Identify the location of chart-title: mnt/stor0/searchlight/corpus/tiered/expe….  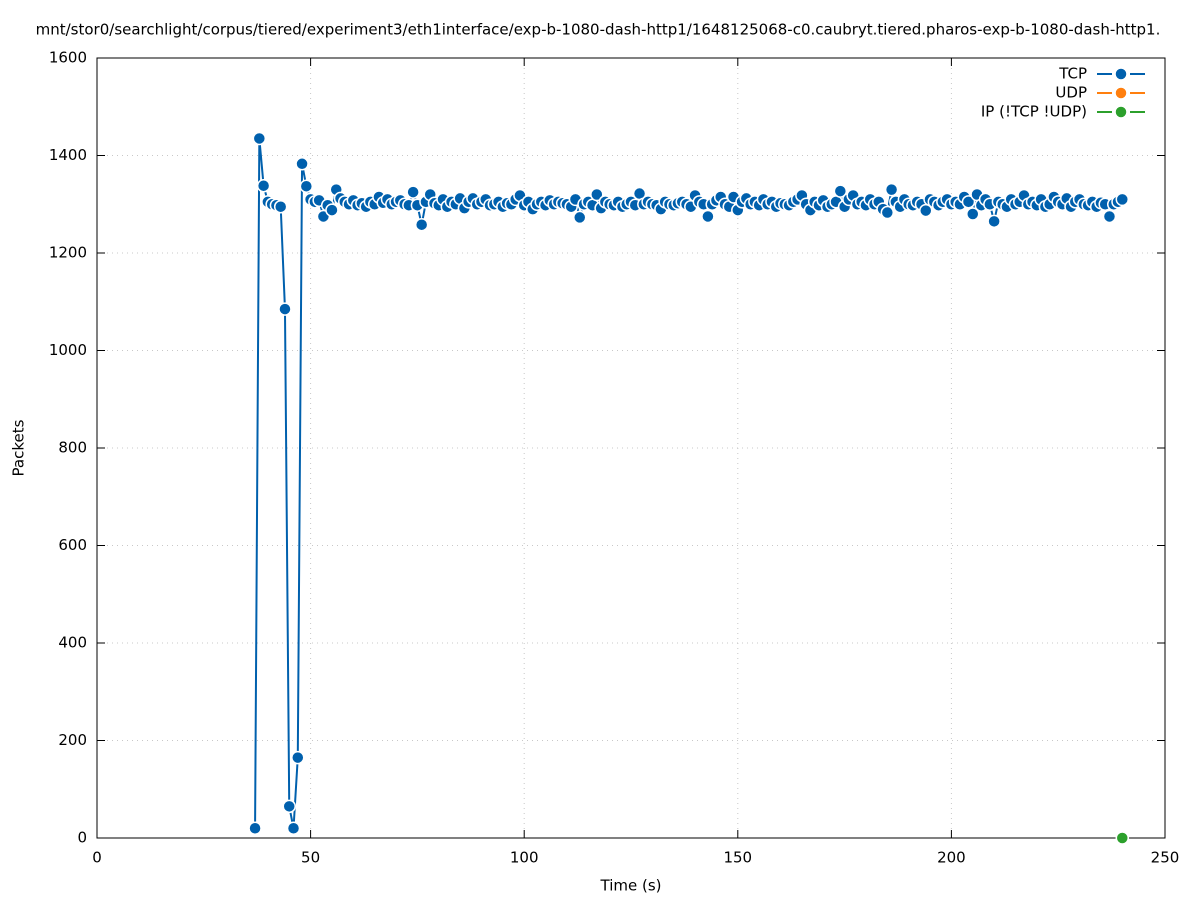
(598, 30).